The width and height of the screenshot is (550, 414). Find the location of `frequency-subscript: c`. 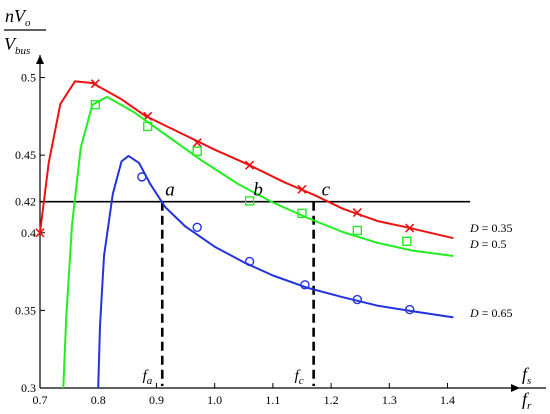

frequency-subscript: c is located at coordinates (301, 381).